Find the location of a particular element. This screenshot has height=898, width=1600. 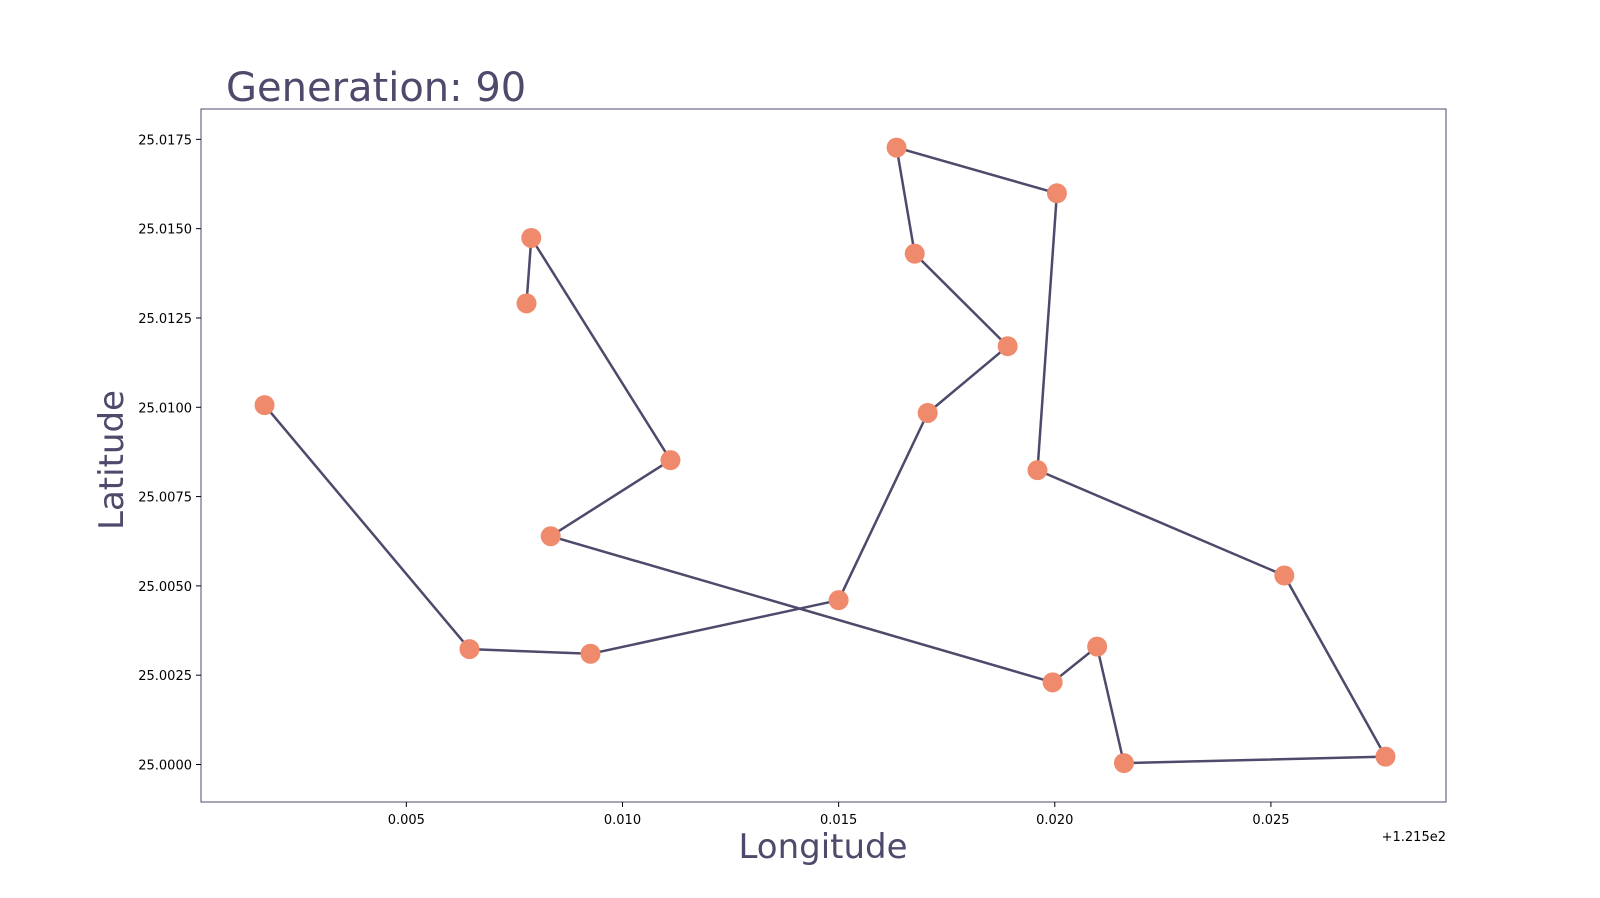

x-axis-offset-label: +1.215e2 is located at coordinates (1414, 837).